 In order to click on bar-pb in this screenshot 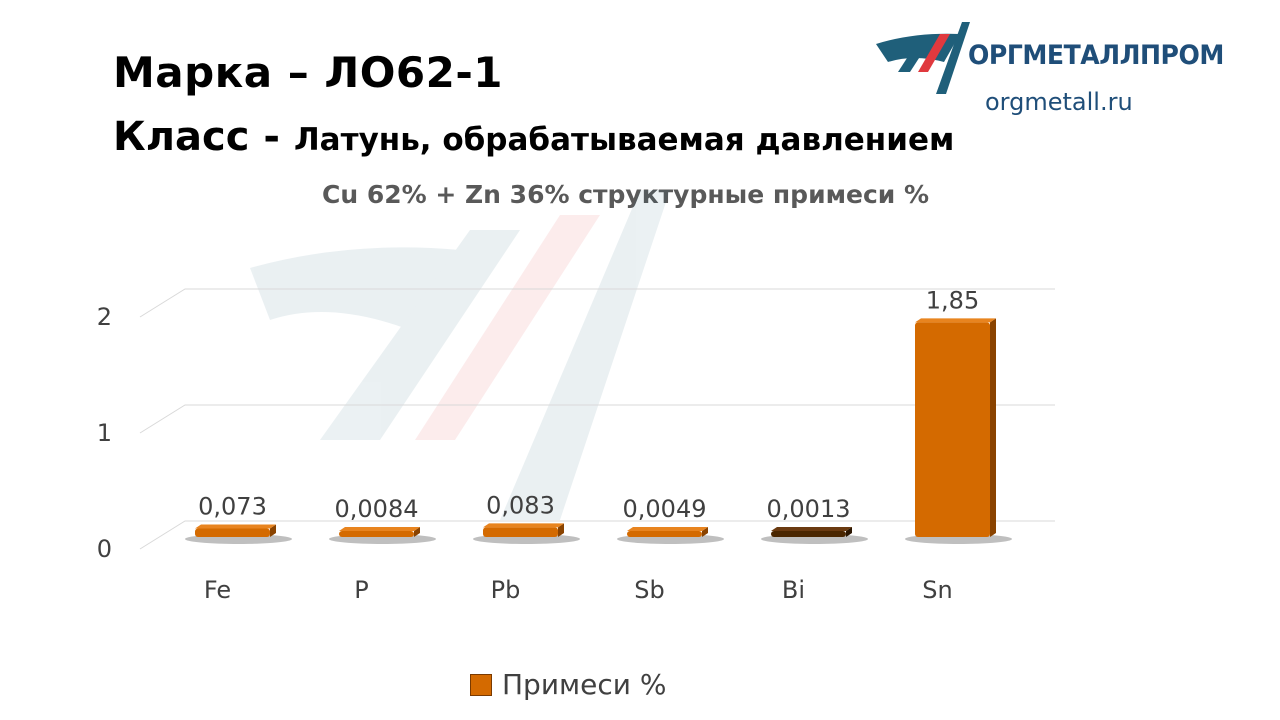, I will do `click(526, 533)`.